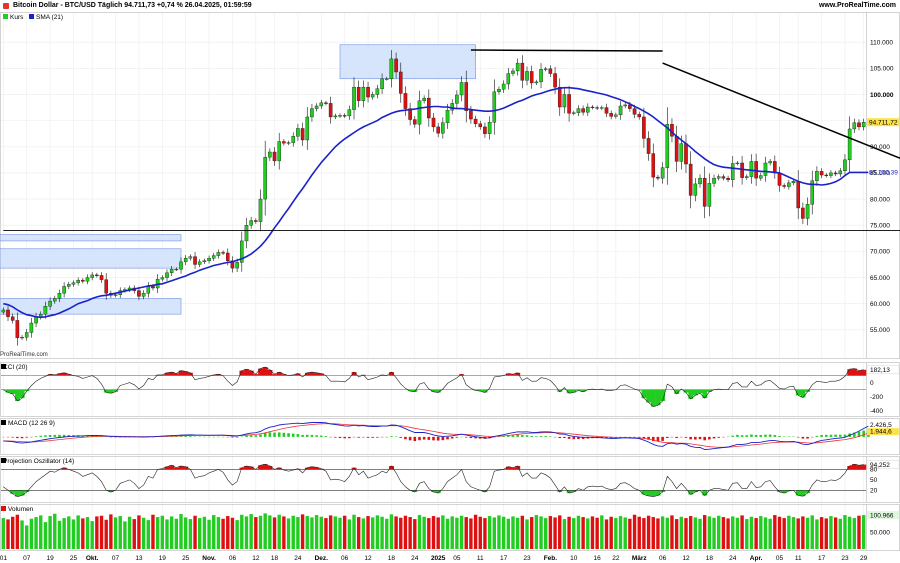  I want to click on last-price-tag, so click(883, 122).